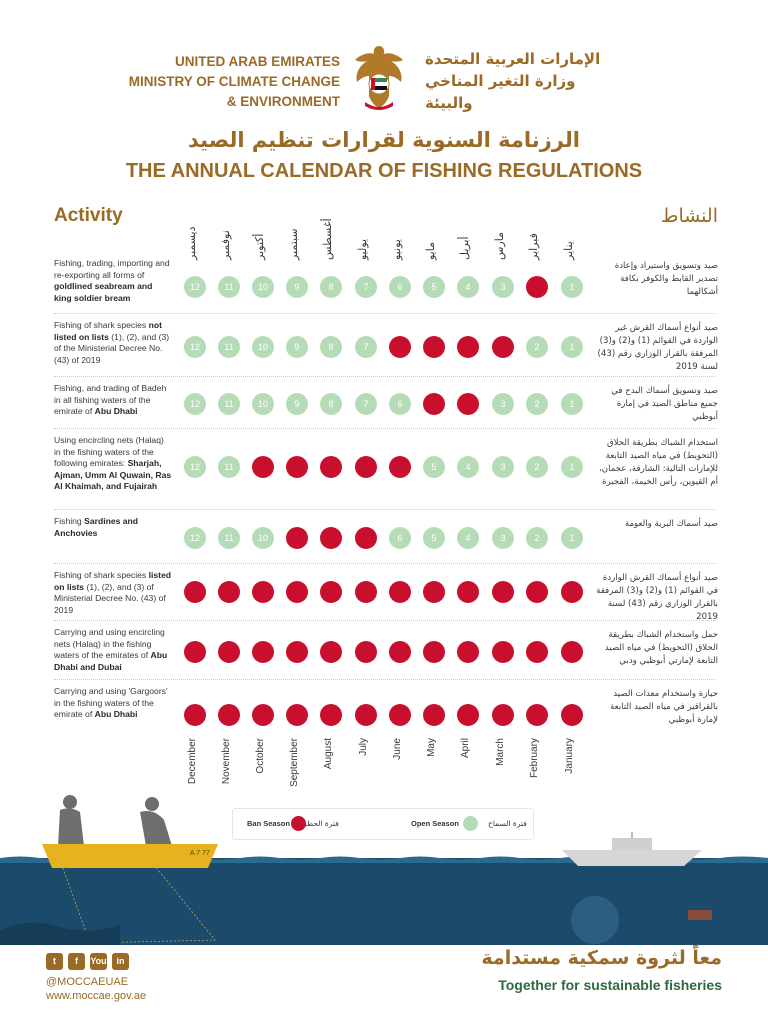  Describe the element at coordinates (513, 59) in the screenshot. I see `org-line: الإمارات العربية المتحدة` at that location.